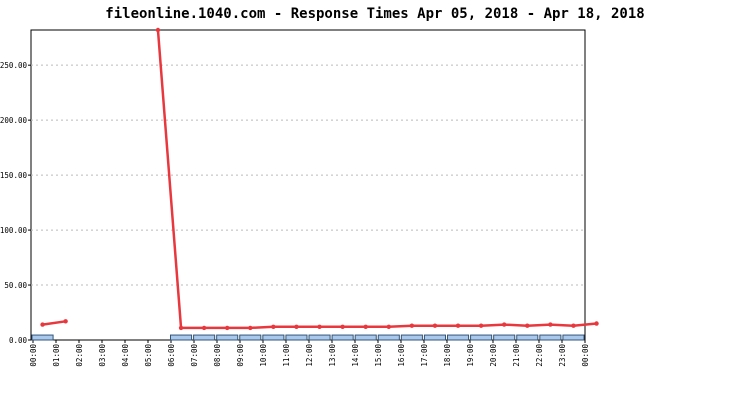 Image resolution: width=750 pixels, height=404 pixels. I want to click on y-tick-label: 200.00, so click(13, 120).